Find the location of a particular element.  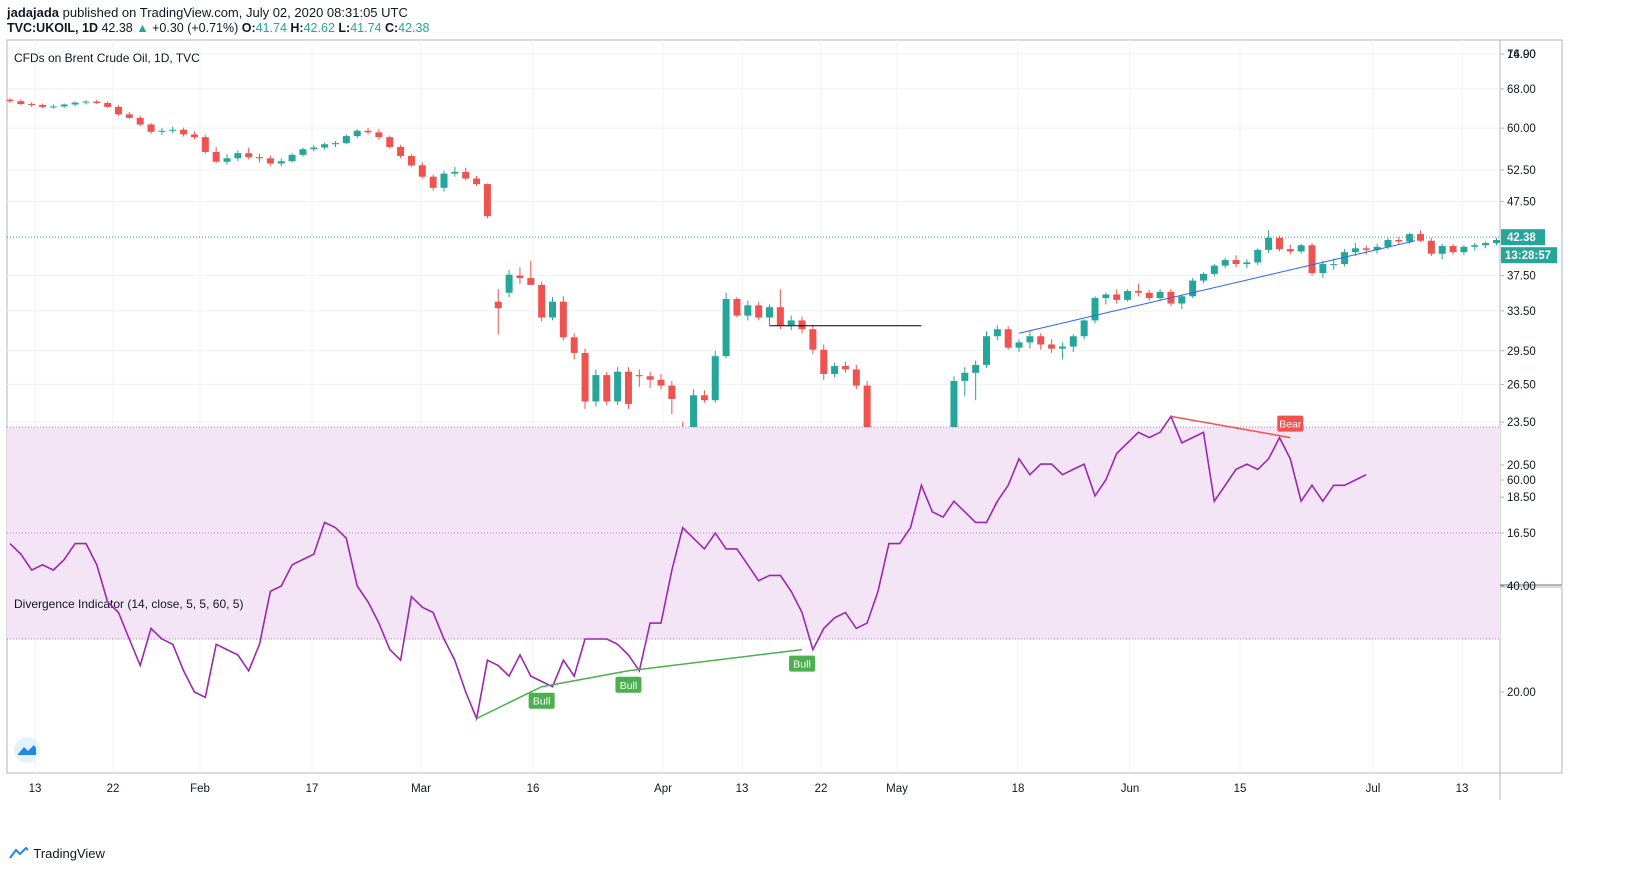

indicator-axis-tick-label: 60.00 is located at coordinates (1521, 481).